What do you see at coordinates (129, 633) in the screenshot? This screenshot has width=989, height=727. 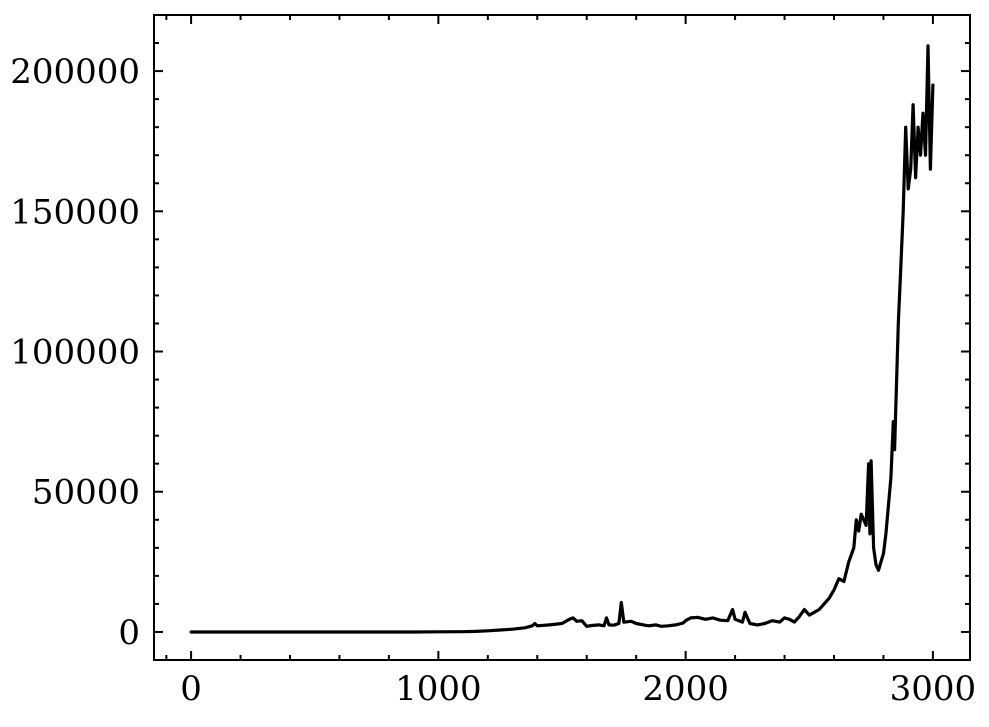 I see `y-tick-label: 0` at bounding box center [129, 633].